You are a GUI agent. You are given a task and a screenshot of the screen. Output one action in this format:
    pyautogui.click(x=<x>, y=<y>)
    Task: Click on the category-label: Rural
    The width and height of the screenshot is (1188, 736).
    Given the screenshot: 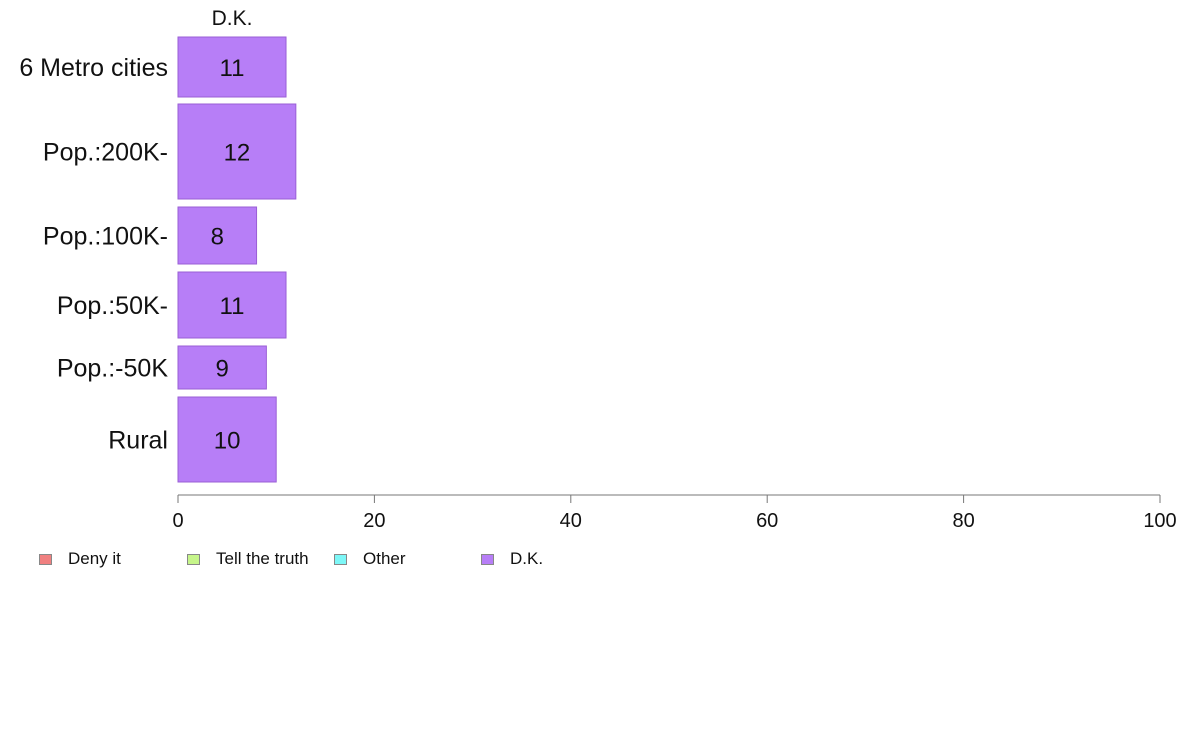 What is the action you would take?
    pyautogui.click(x=138, y=441)
    